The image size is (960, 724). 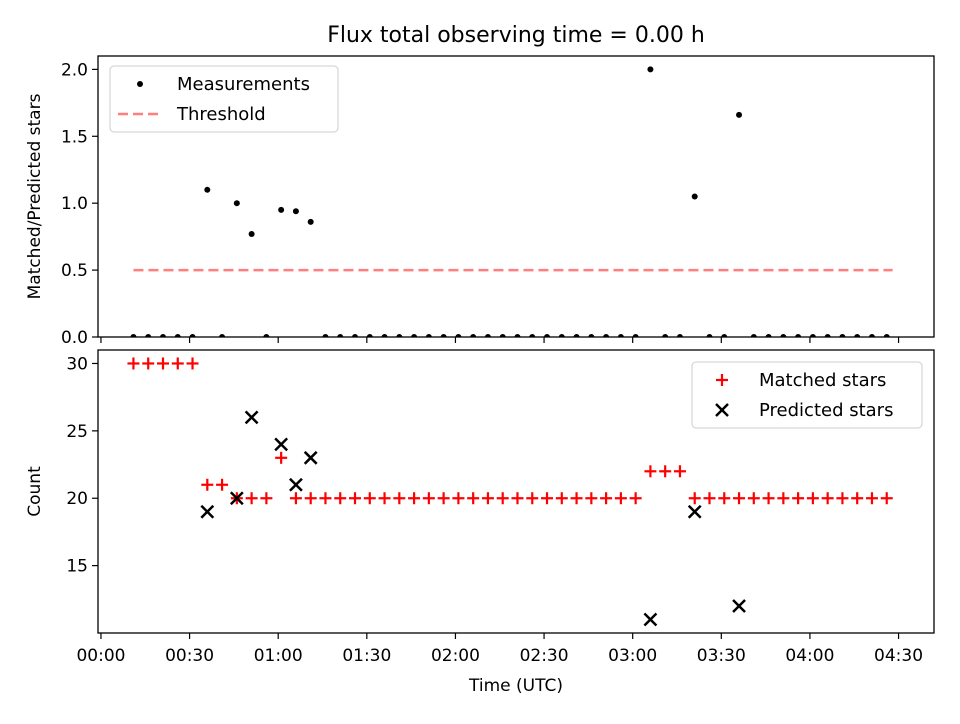 What do you see at coordinates (515, 686) in the screenshot?
I see `x-axis-label: Time (UTC)` at bounding box center [515, 686].